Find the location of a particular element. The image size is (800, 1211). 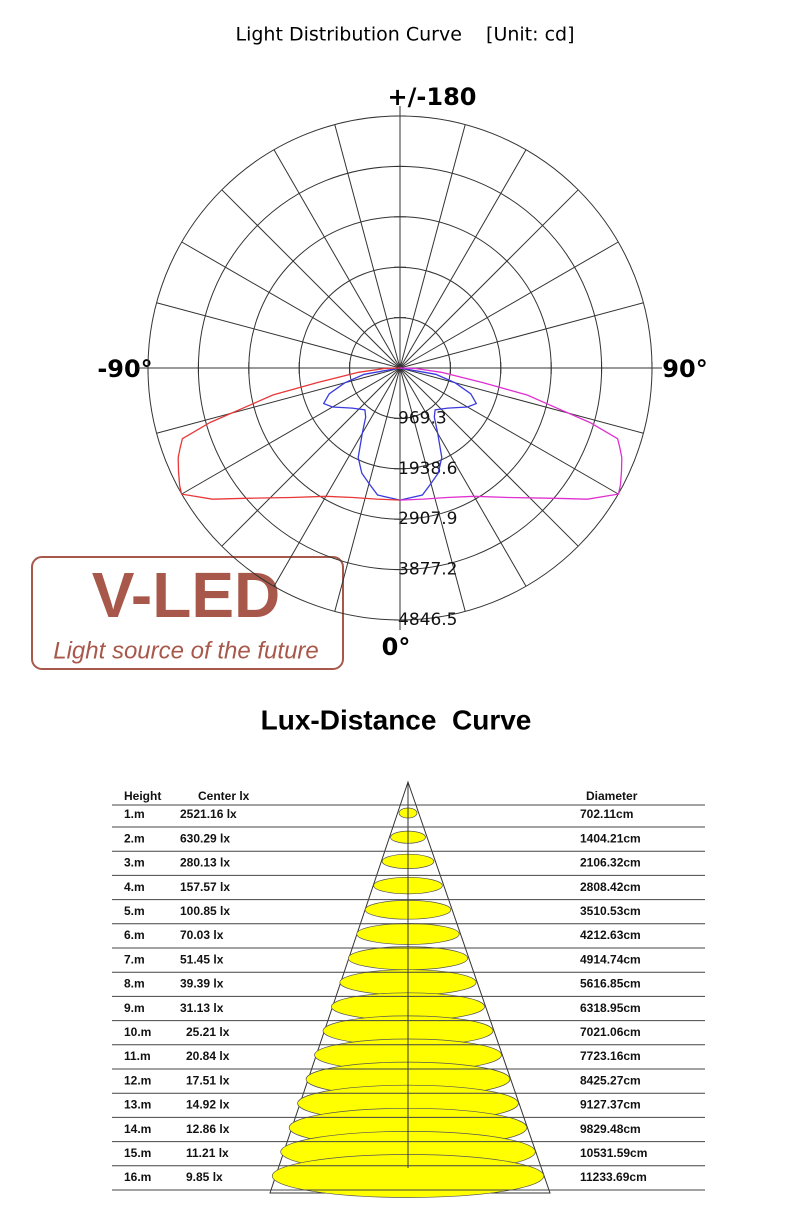

cell: 7021.06cm is located at coordinates (610, 1032).